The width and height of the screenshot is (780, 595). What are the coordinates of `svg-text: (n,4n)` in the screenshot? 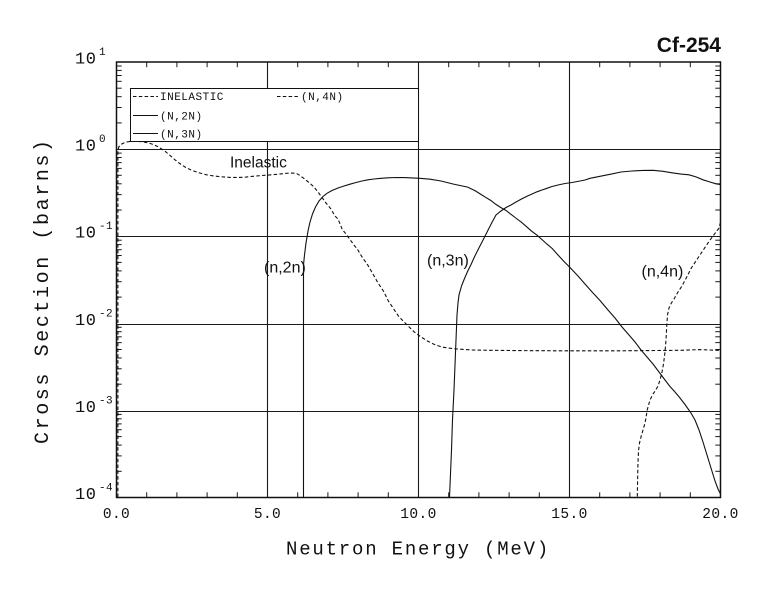 It's located at (663, 272).